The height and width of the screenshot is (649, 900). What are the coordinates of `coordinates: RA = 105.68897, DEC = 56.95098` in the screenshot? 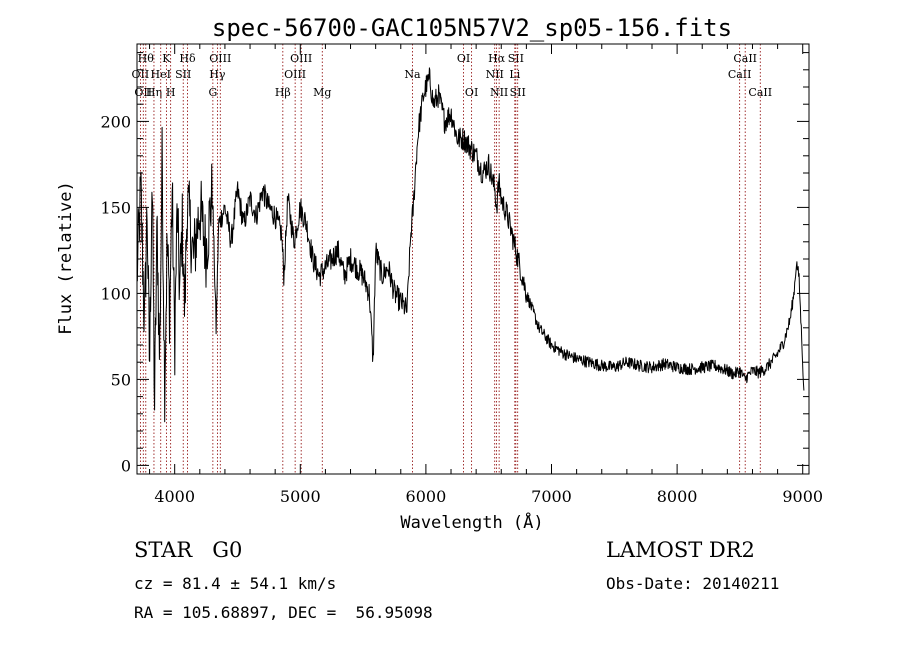 It's located at (283, 612).